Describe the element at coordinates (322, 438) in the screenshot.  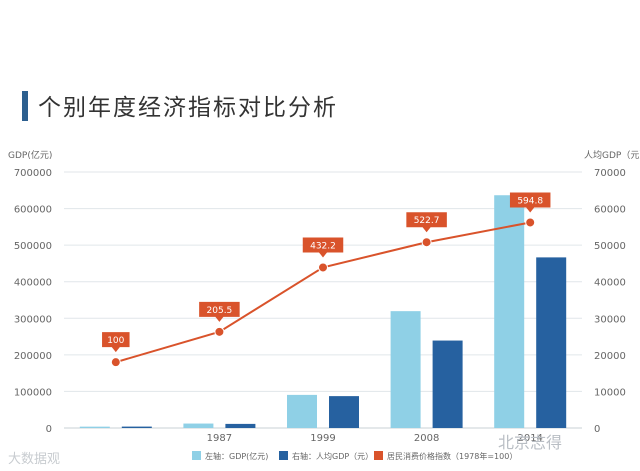
I see `x-tick-label: 1999` at that location.